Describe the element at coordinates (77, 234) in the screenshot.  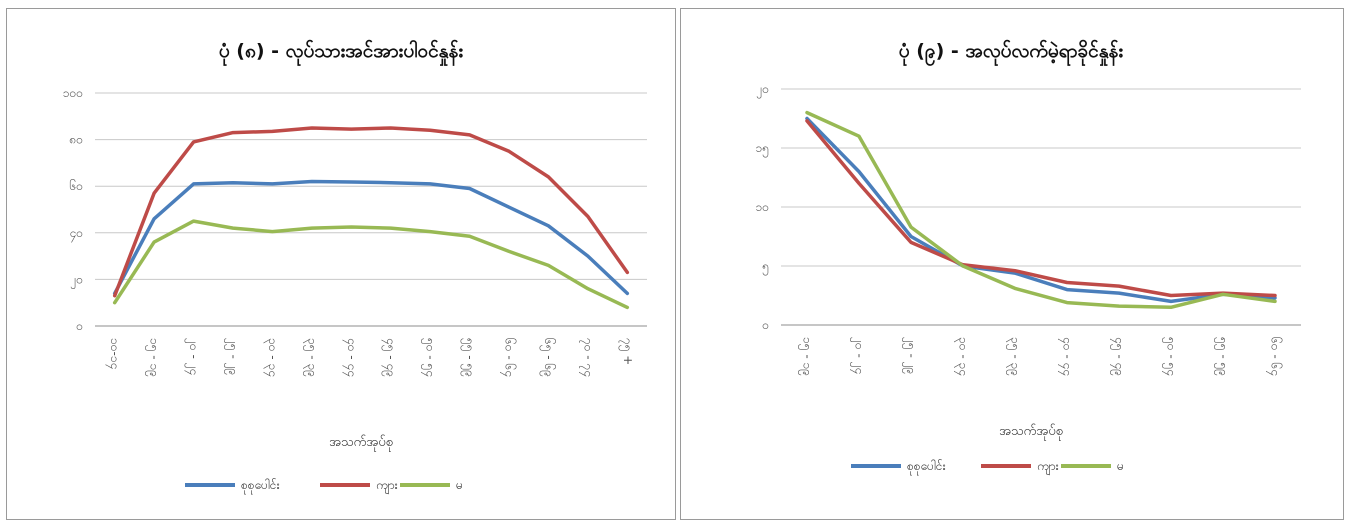
I see `y-tick-label: ၄၀` at that location.